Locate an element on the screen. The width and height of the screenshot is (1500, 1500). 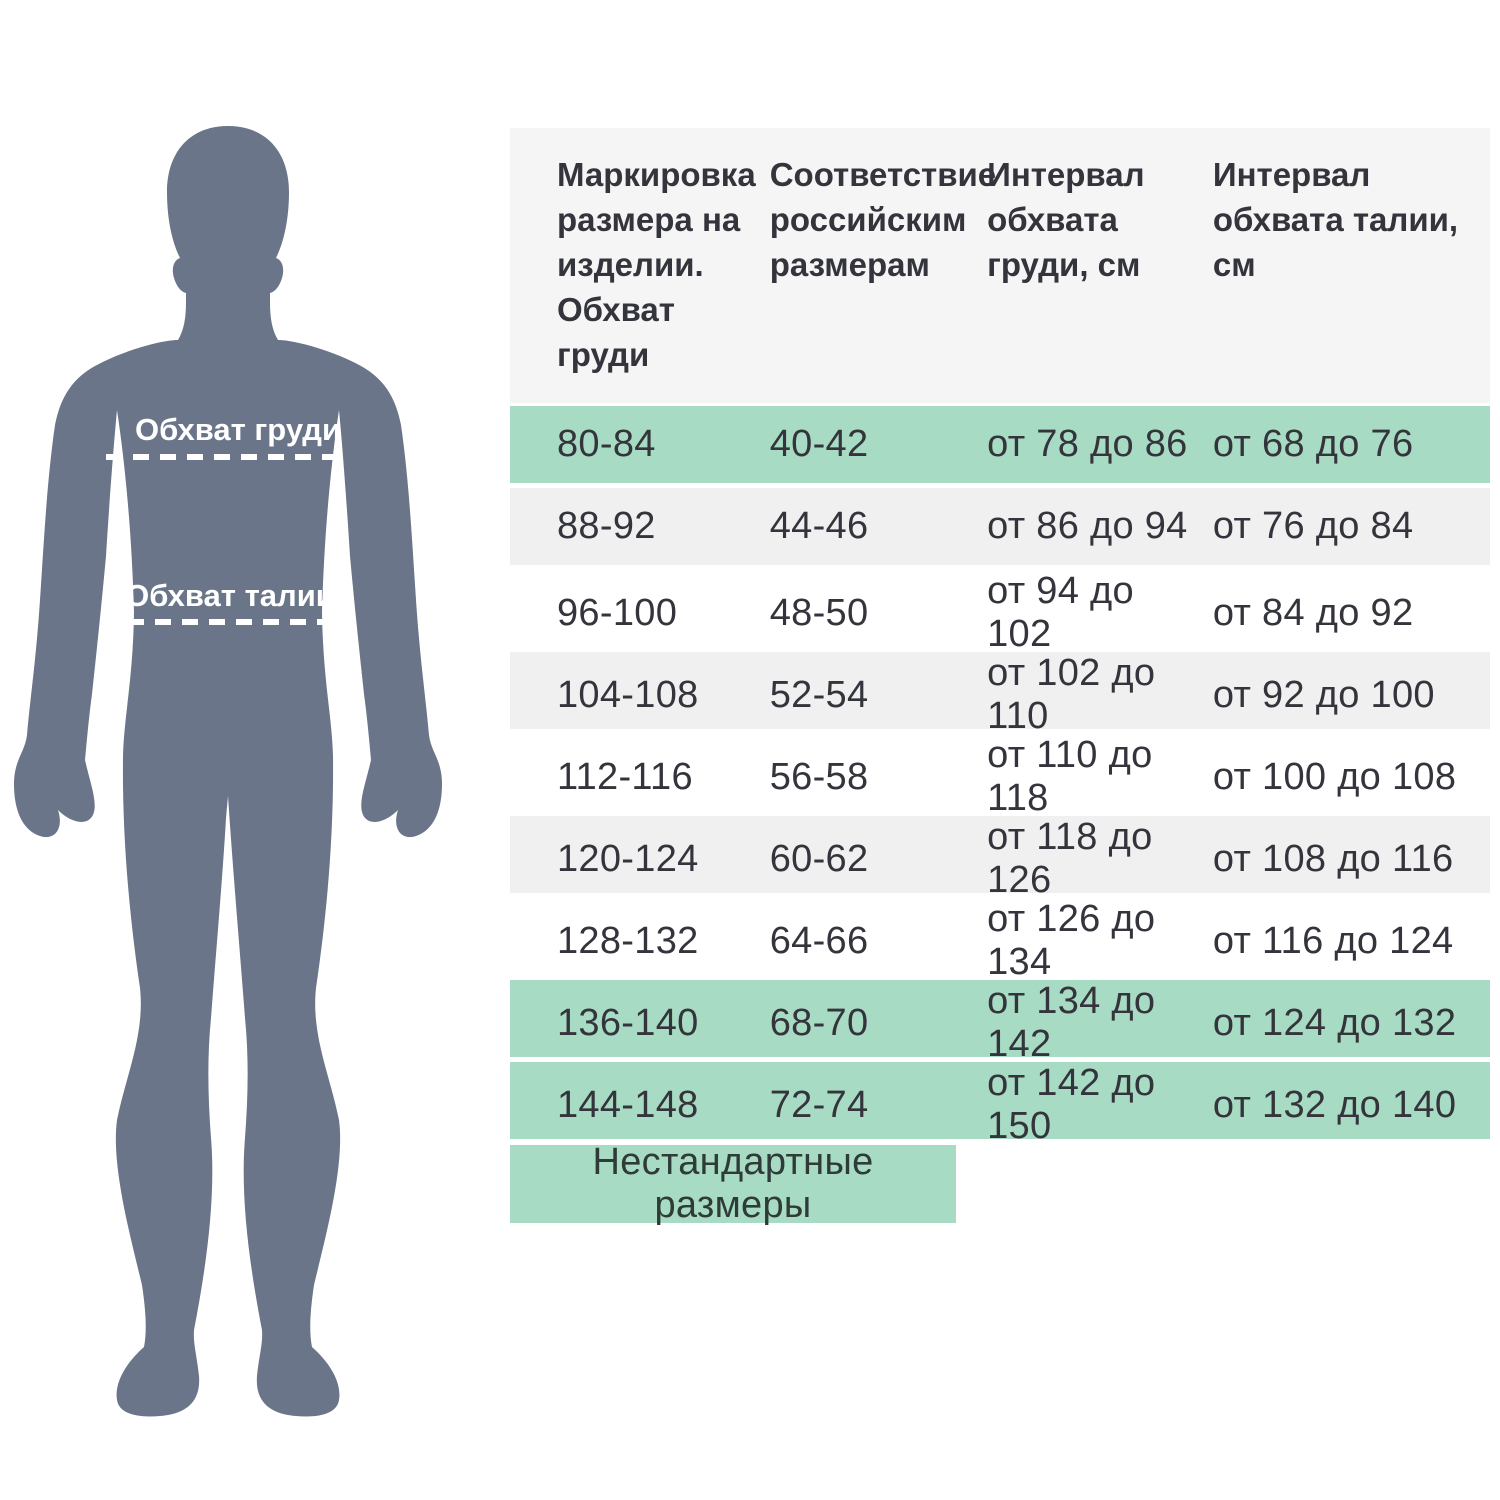
cell-marking: 88-92 is located at coordinates (606, 526).